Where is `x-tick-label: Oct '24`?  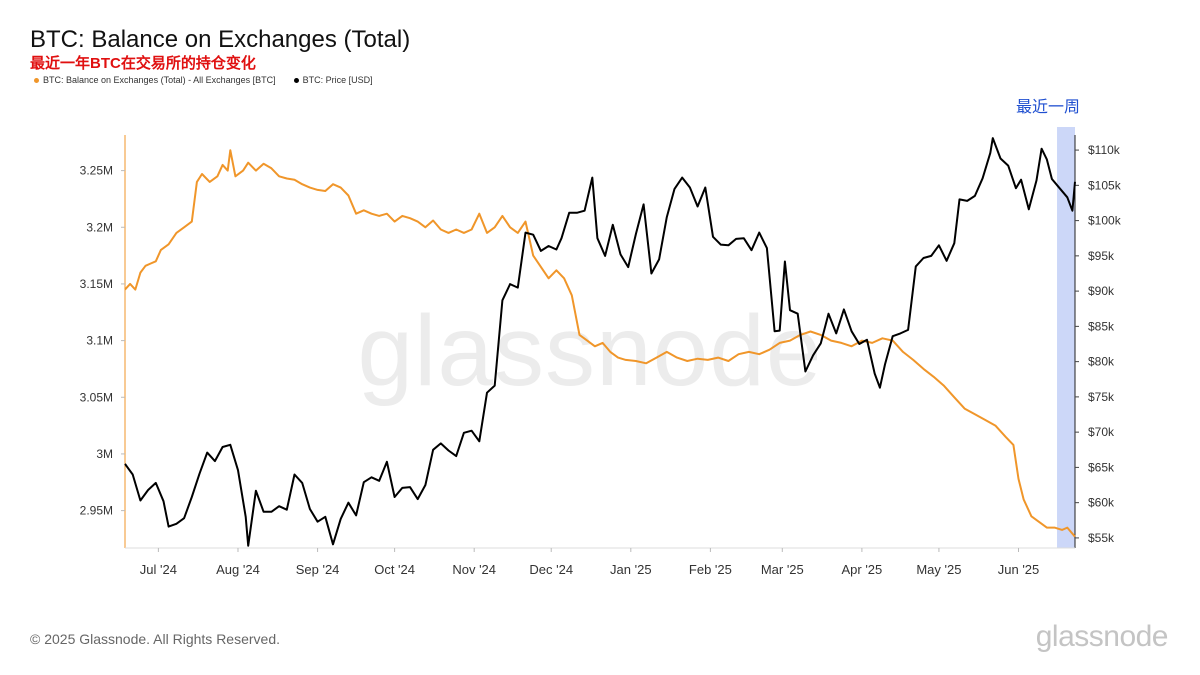 x-tick-label: Oct '24 is located at coordinates (394, 569).